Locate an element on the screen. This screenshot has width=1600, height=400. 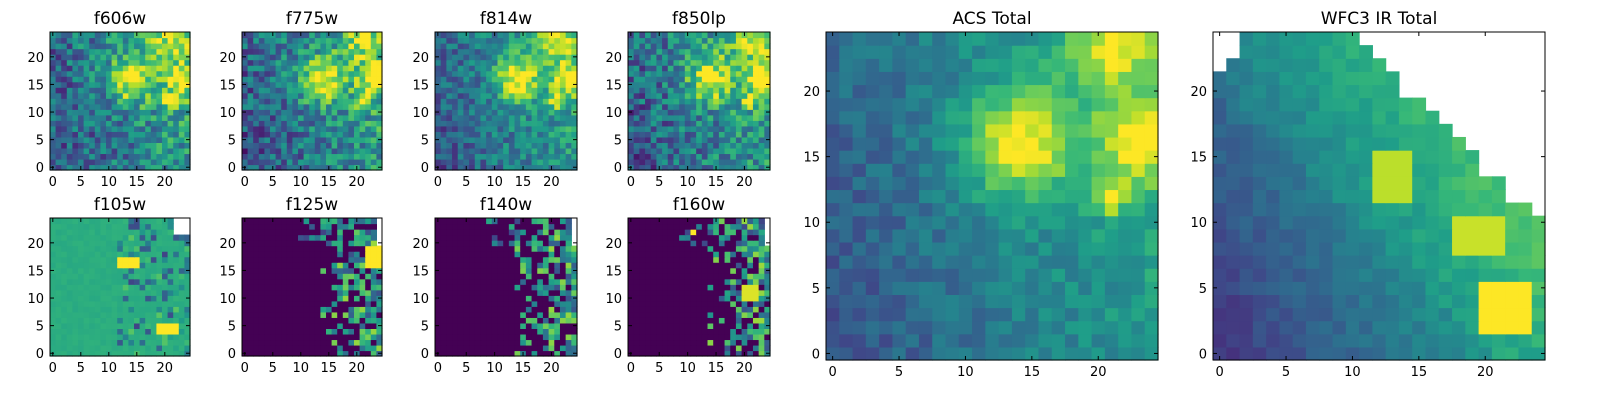
panel-title: f105w is located at coordinates (120, 205).